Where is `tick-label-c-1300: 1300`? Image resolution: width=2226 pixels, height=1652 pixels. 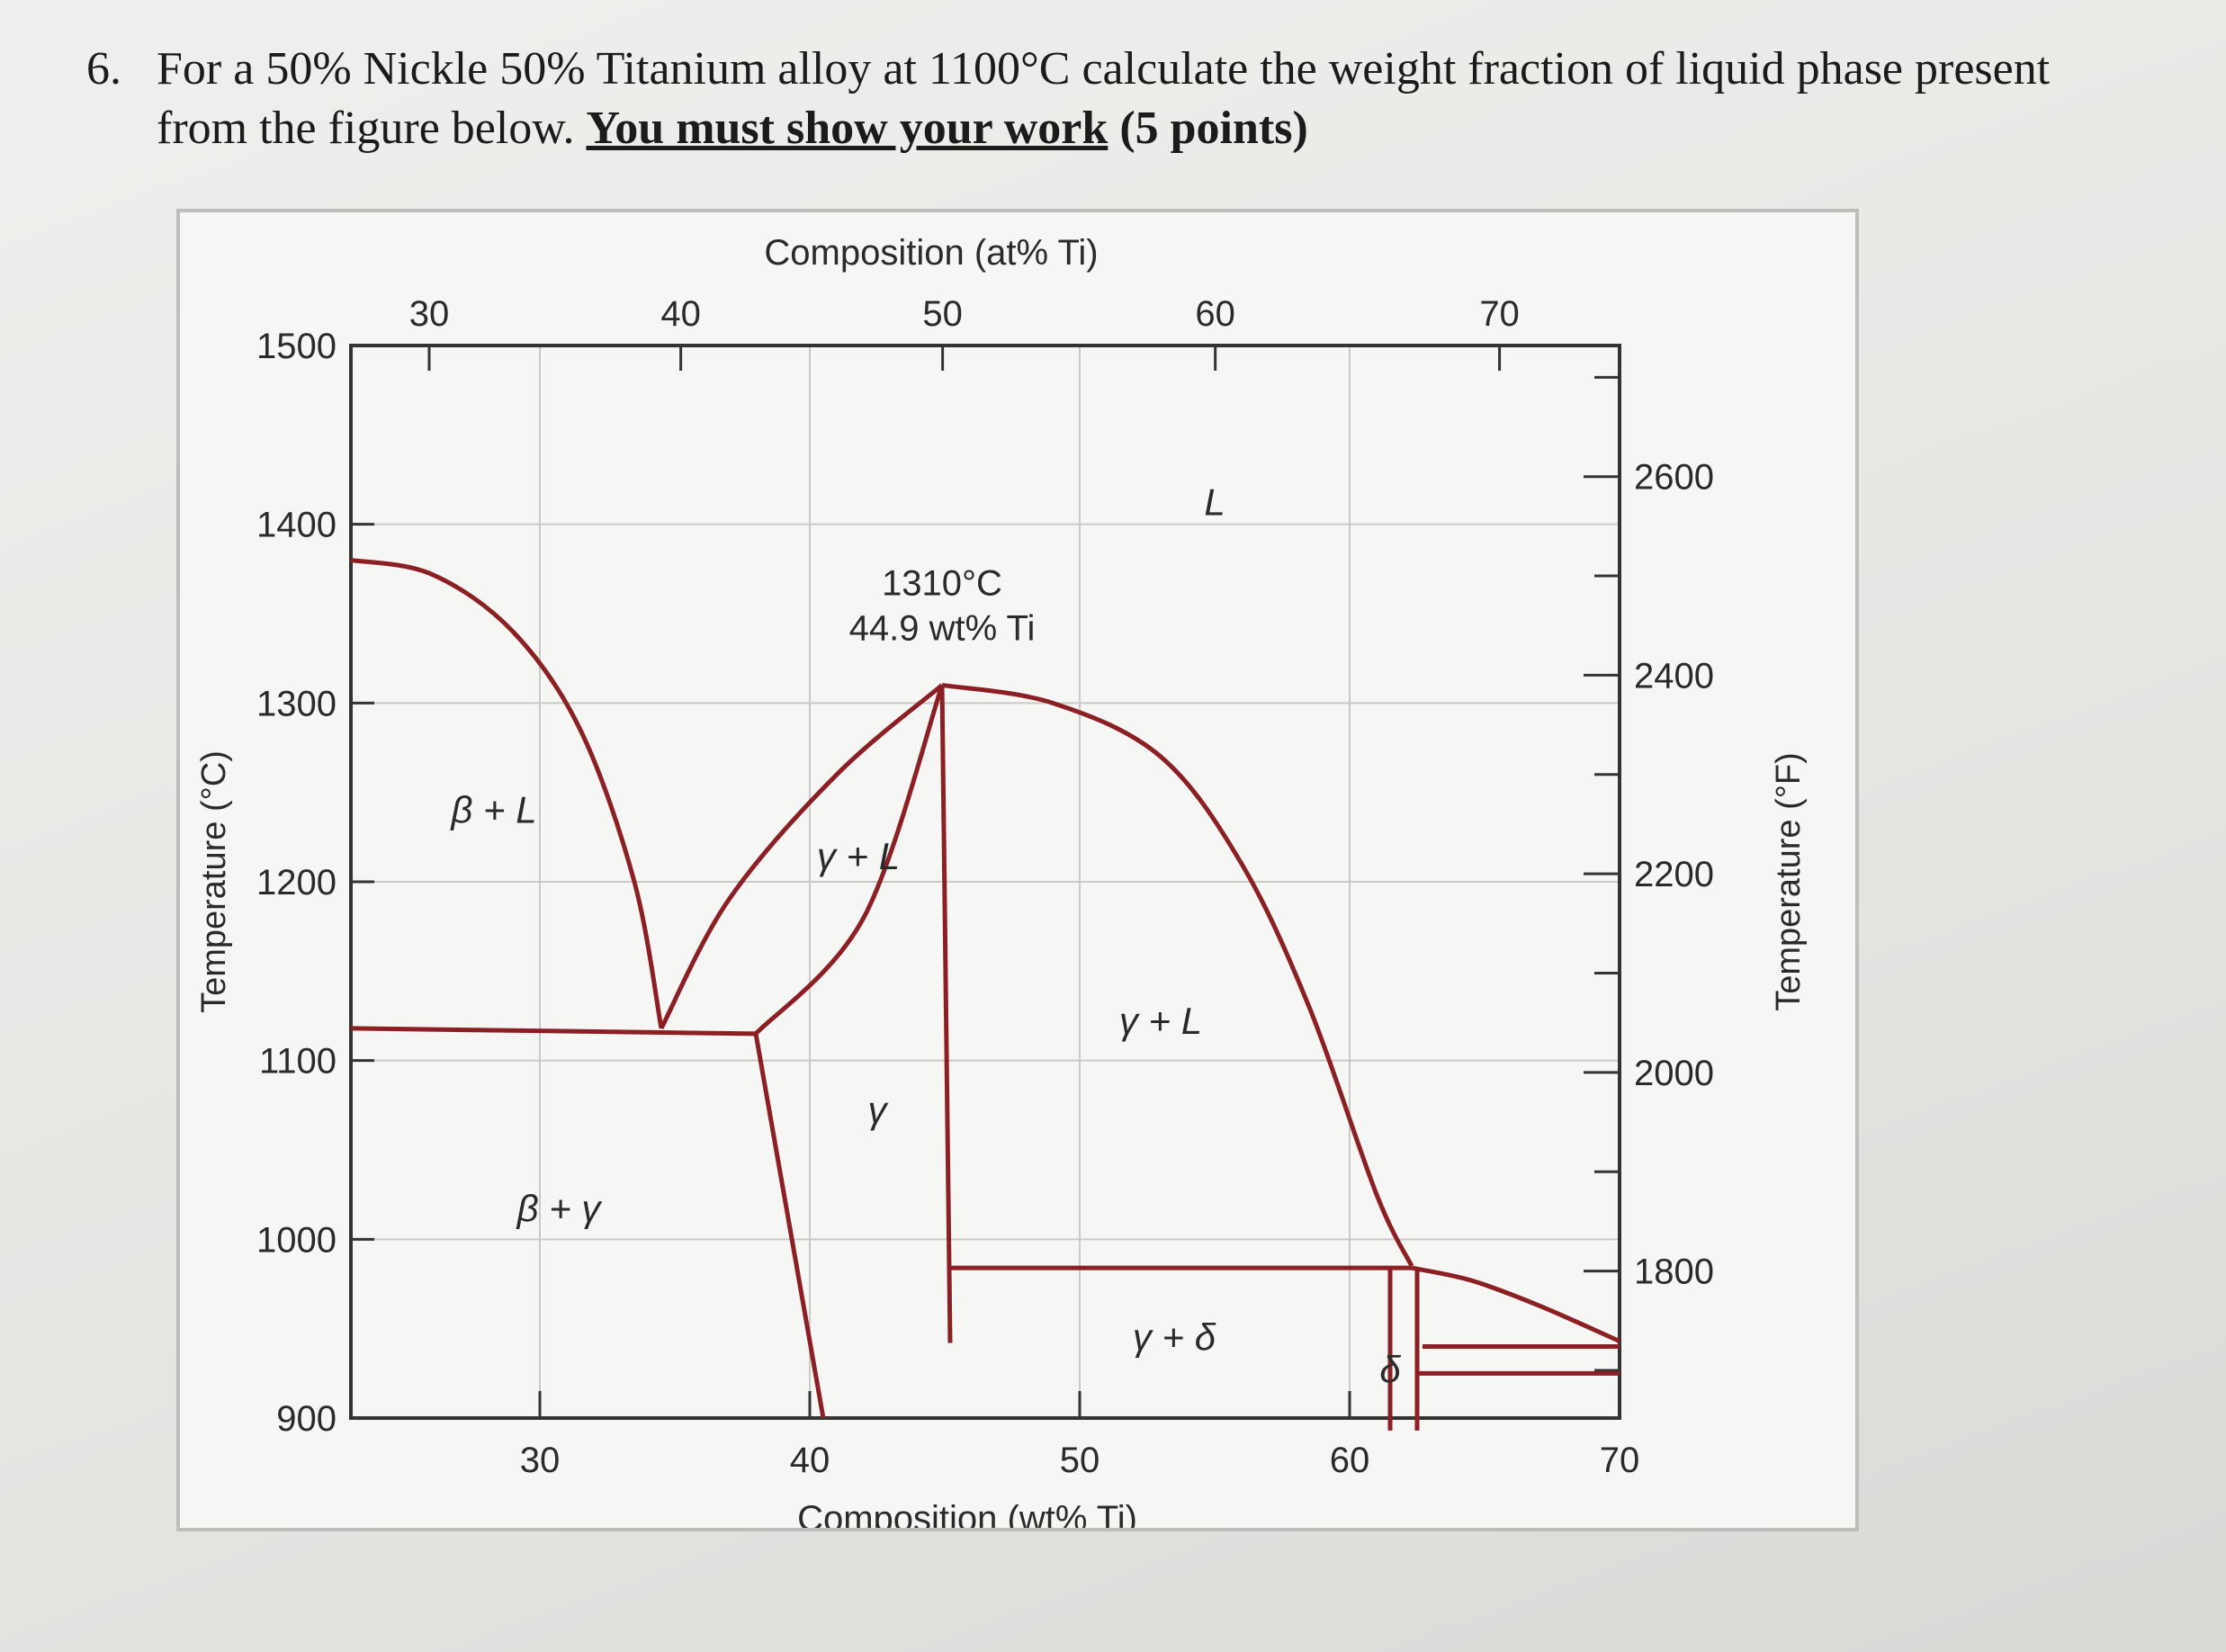 tick-label-c-1300: 1300 is located at coordinates (296, 703).